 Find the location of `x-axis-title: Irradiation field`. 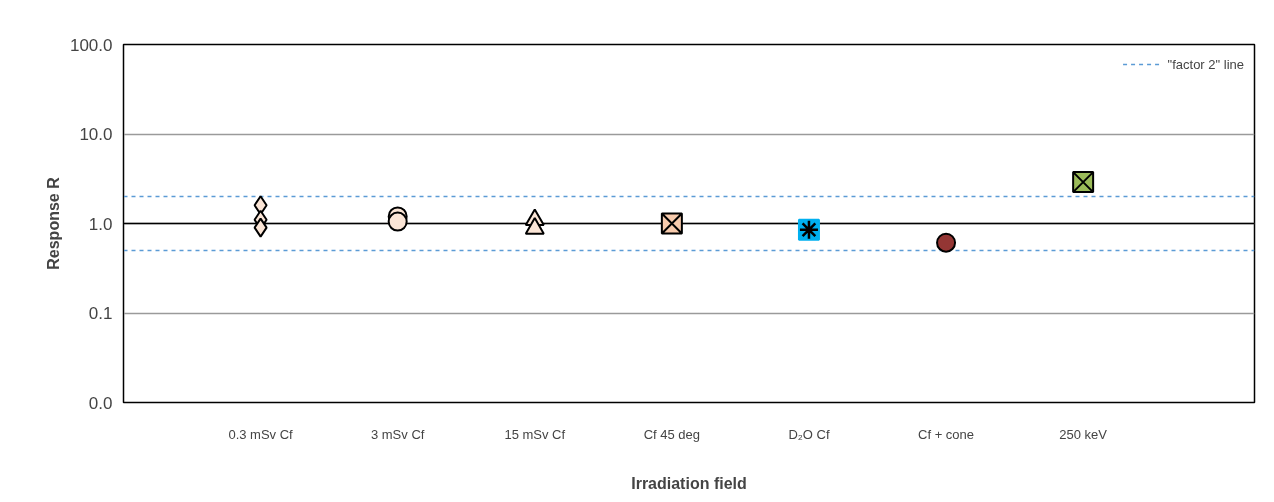

x-axis-title: Irradiation field is located at coordinates (689, 483).